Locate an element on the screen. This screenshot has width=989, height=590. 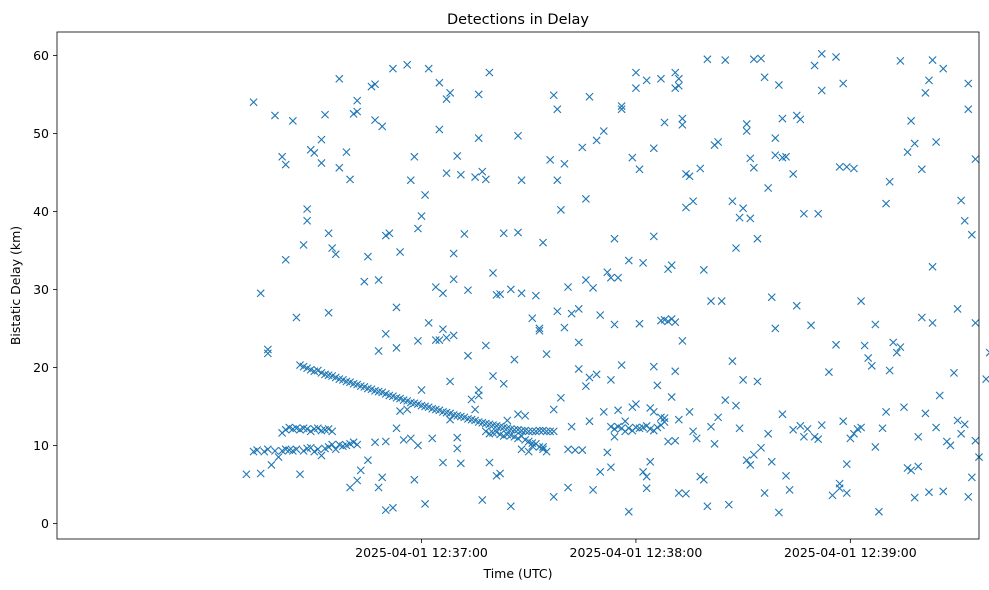
y-tick-label: 0 is located at coordinates (45, 523).